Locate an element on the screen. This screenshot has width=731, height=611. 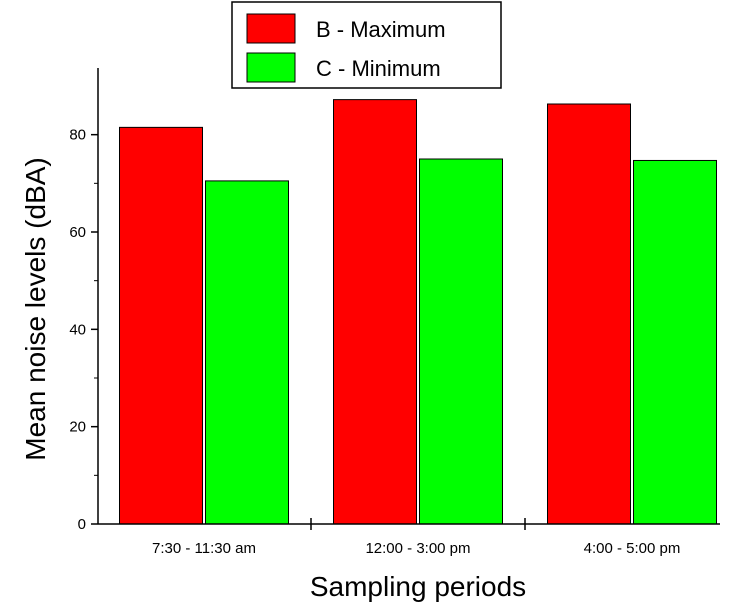
bar-c-minimum-4-00-5-00-pm is located at coordinates (675, 342).